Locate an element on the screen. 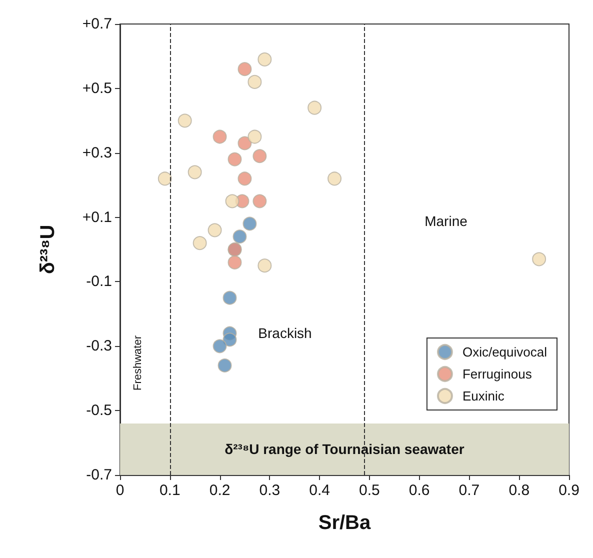  y-tick-label: +0.3 is located at coordinates (97, 153).